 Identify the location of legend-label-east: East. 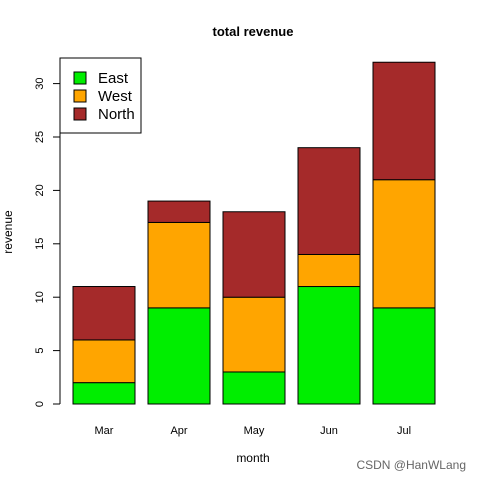
(113, 78).